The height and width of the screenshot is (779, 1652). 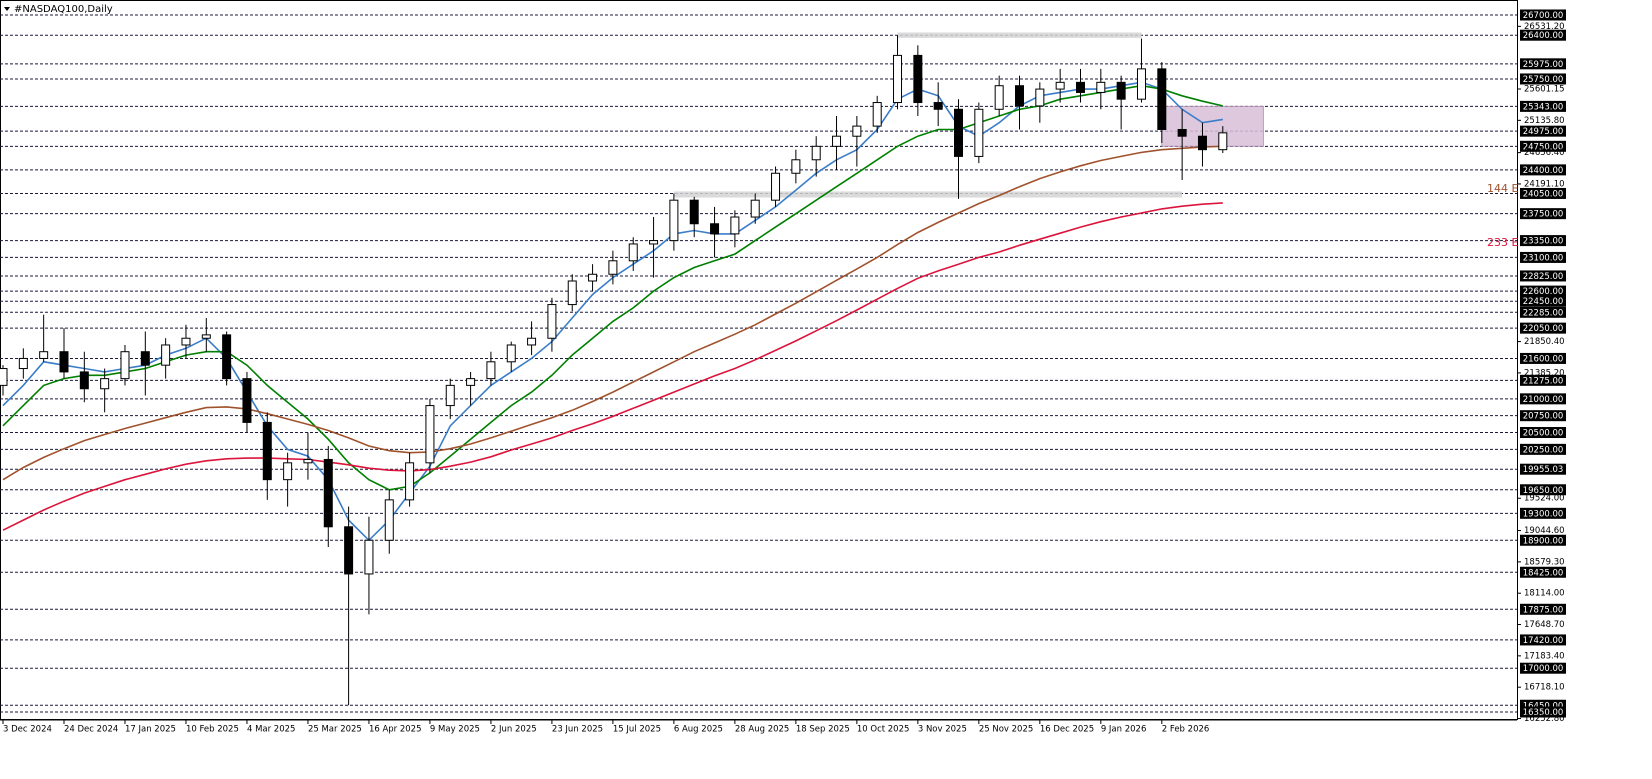 What do you see at coordinates (150, 730) in the screenshot?
I see `x-tick-label: 17 Jan 2025` at bounding box center [150, 730].